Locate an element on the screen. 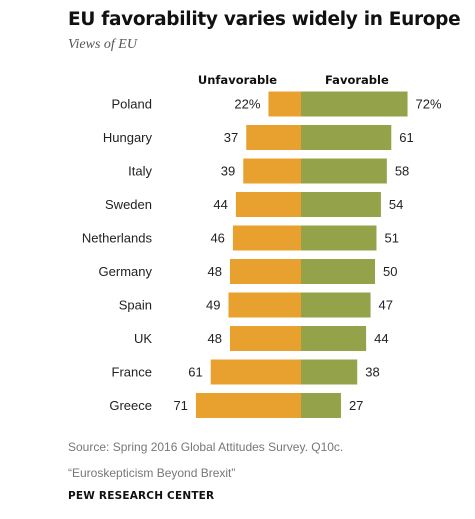 This screenshot has height=519, width=475. value-favorable-italy: 58 is located at coordinates (402, 171).